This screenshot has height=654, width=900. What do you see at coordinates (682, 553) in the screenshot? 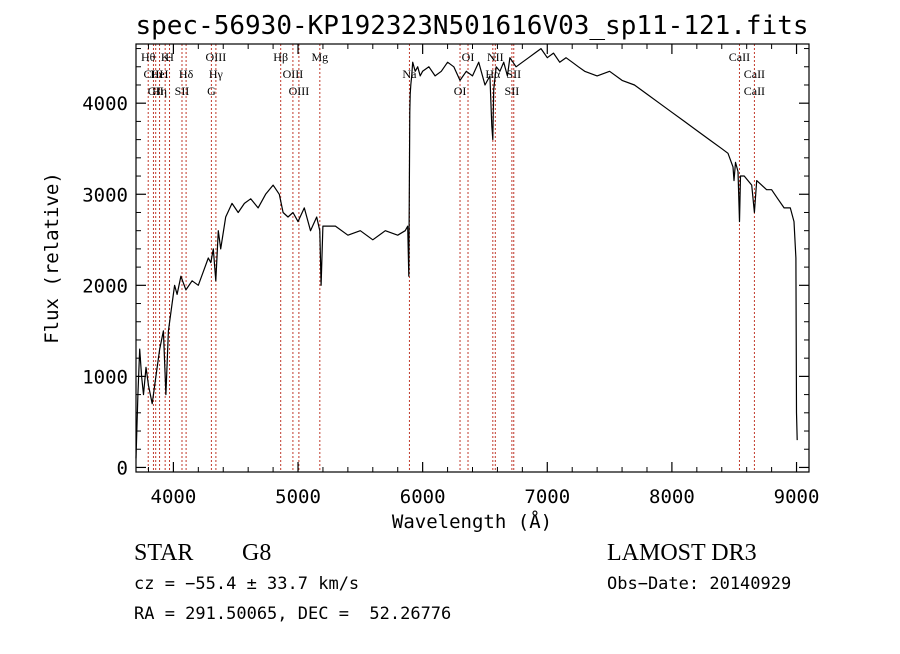
I see `survey-name: LAMOST DR3` at bounding box center [682, 553].